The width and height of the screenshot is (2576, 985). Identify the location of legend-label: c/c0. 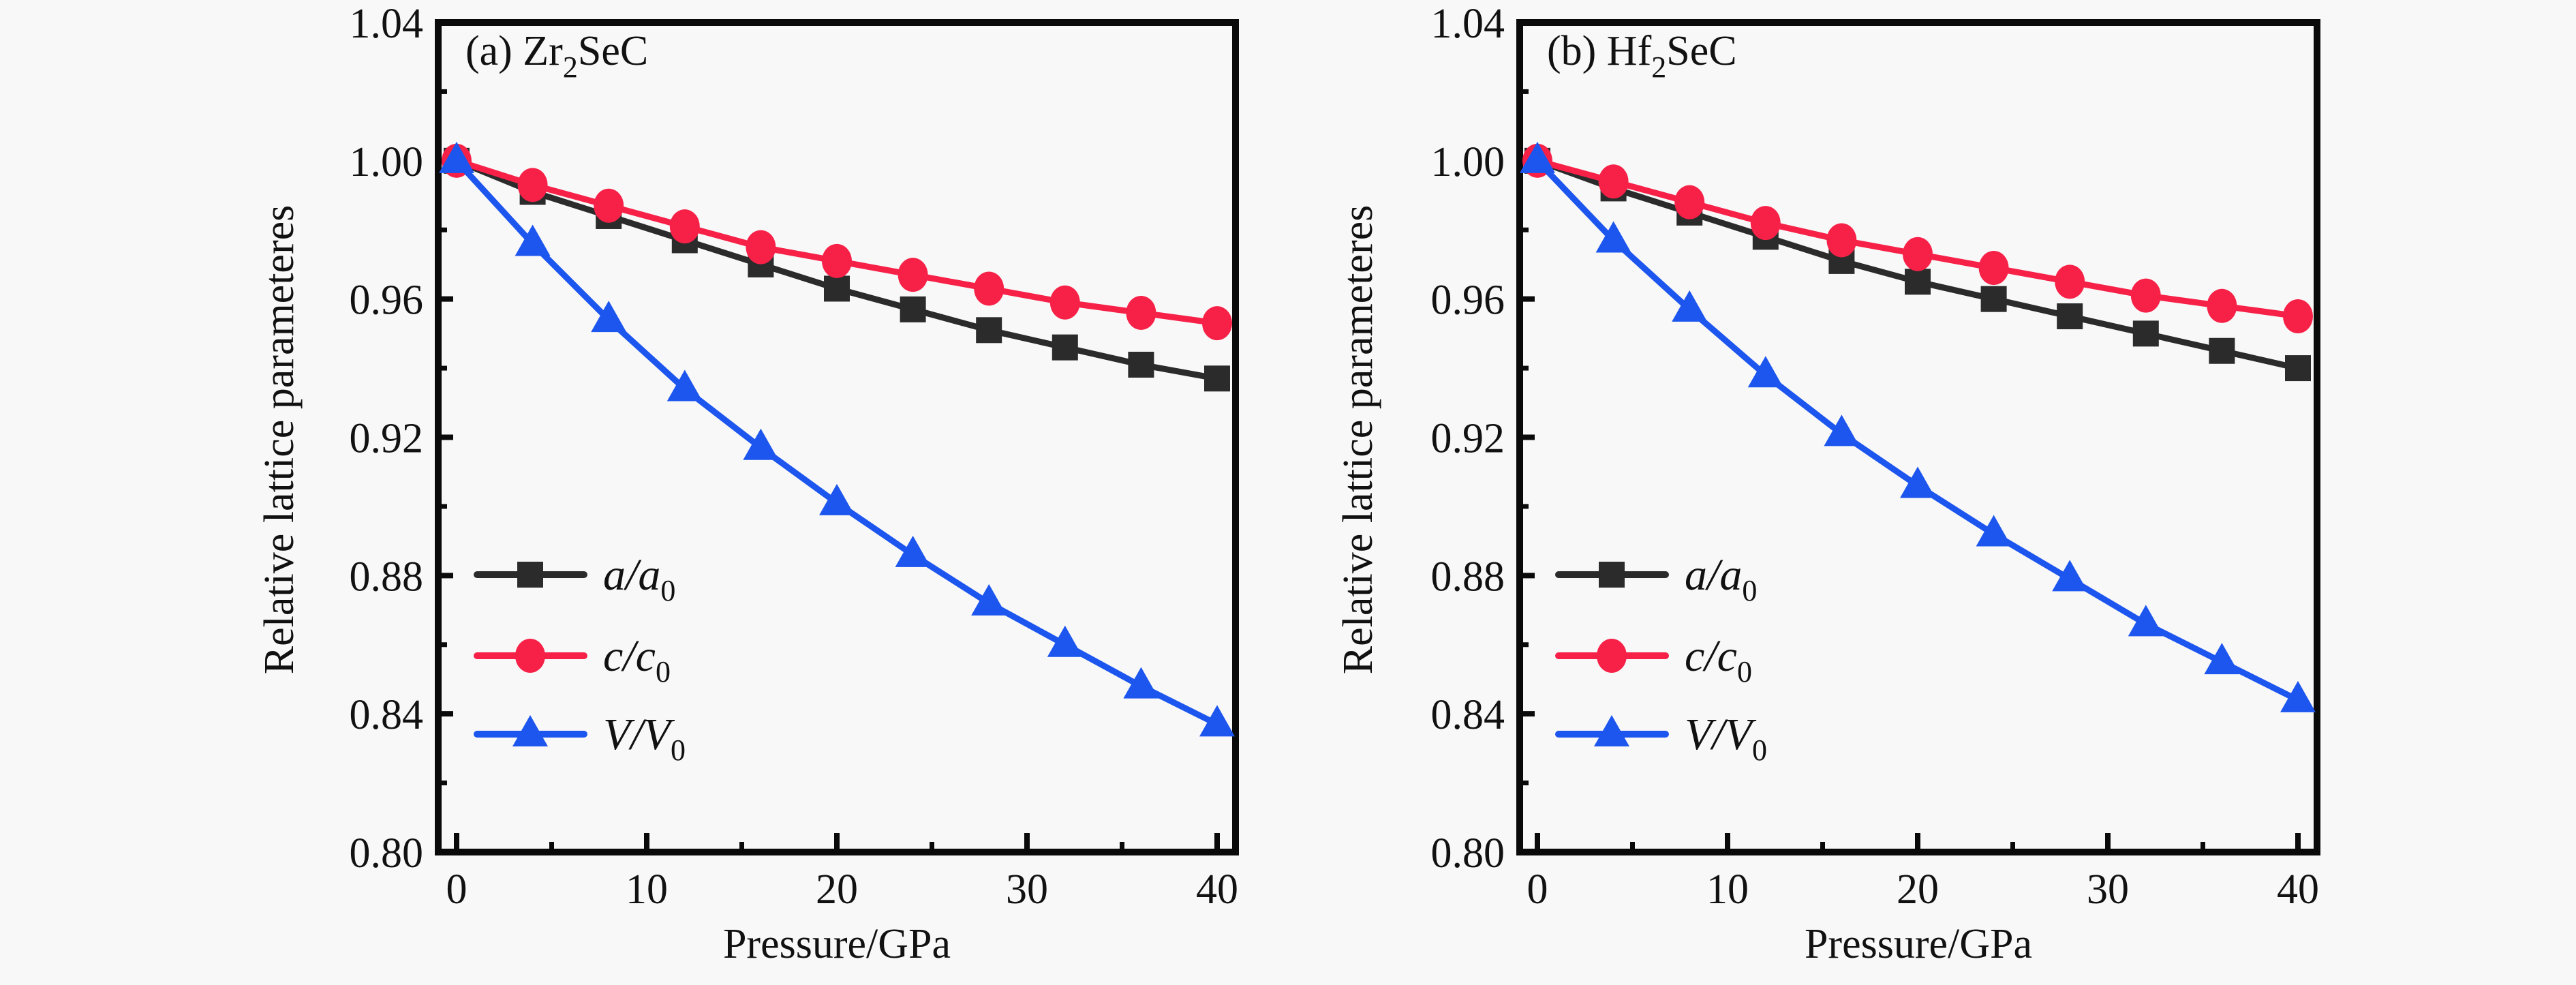
(1719, 660).